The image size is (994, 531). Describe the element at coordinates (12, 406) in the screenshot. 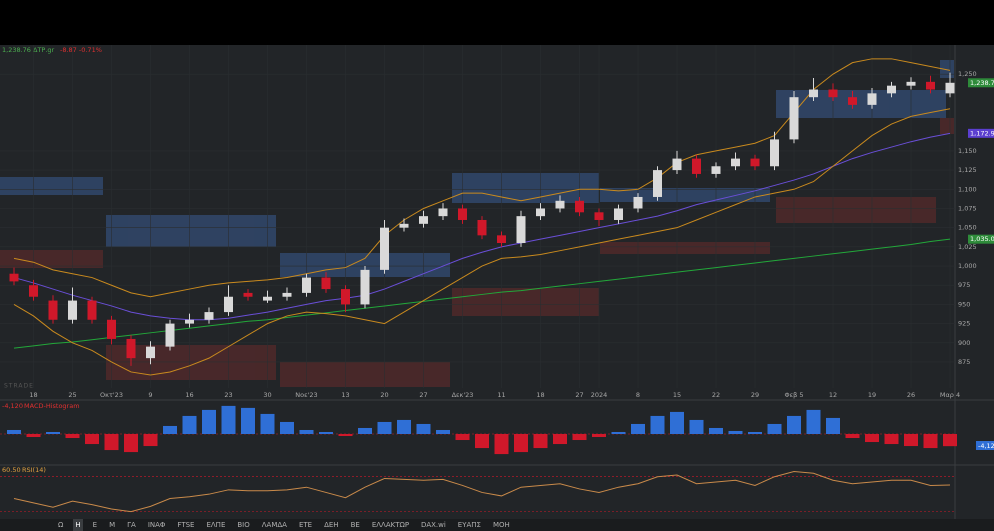

I see `macd-last: -4,120` at that location.